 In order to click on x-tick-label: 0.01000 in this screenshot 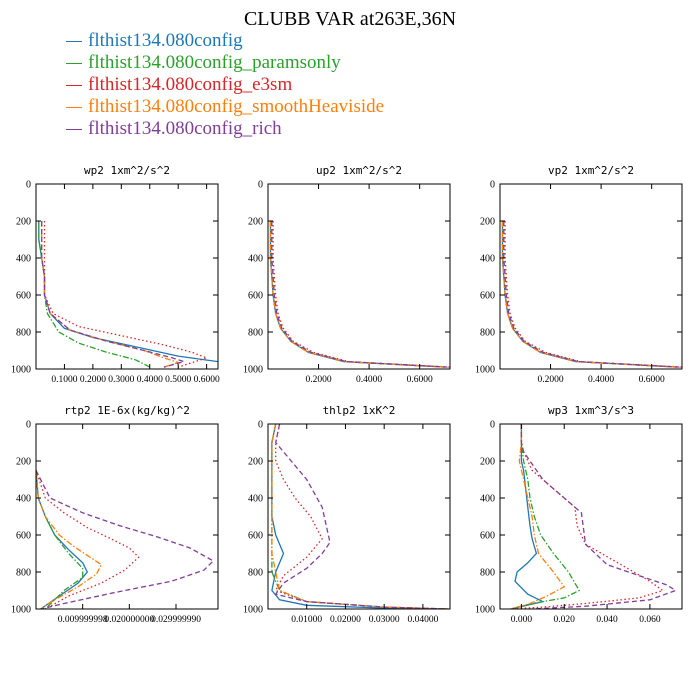, I will do `click(306, 620)`.